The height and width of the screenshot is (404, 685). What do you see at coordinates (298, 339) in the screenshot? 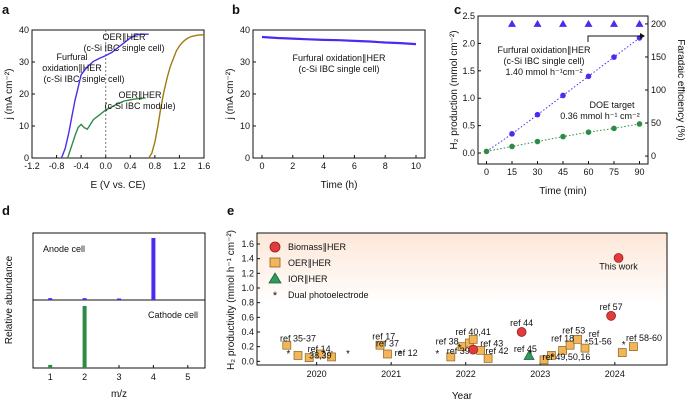
I see `e-annotation: ref 35-37` at bounding box center [298, 339].